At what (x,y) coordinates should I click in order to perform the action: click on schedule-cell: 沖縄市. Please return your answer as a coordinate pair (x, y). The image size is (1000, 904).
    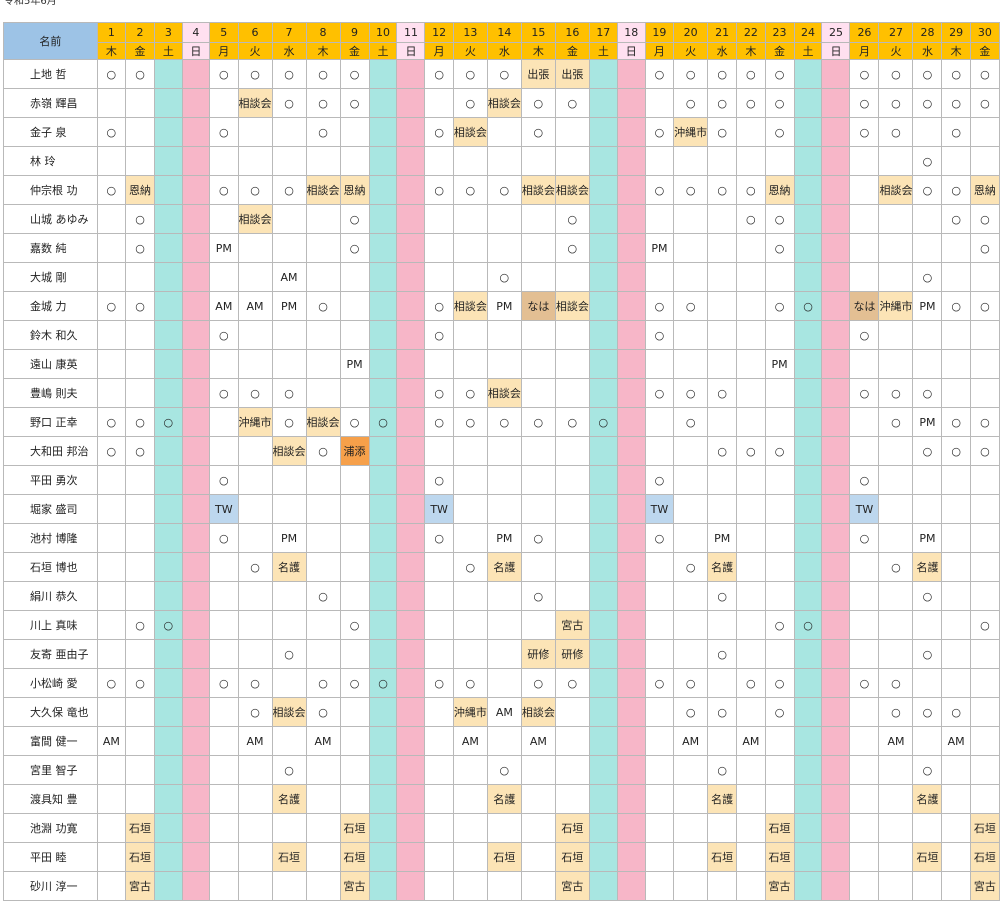
    Looking at the image, I should click on (470, 712).